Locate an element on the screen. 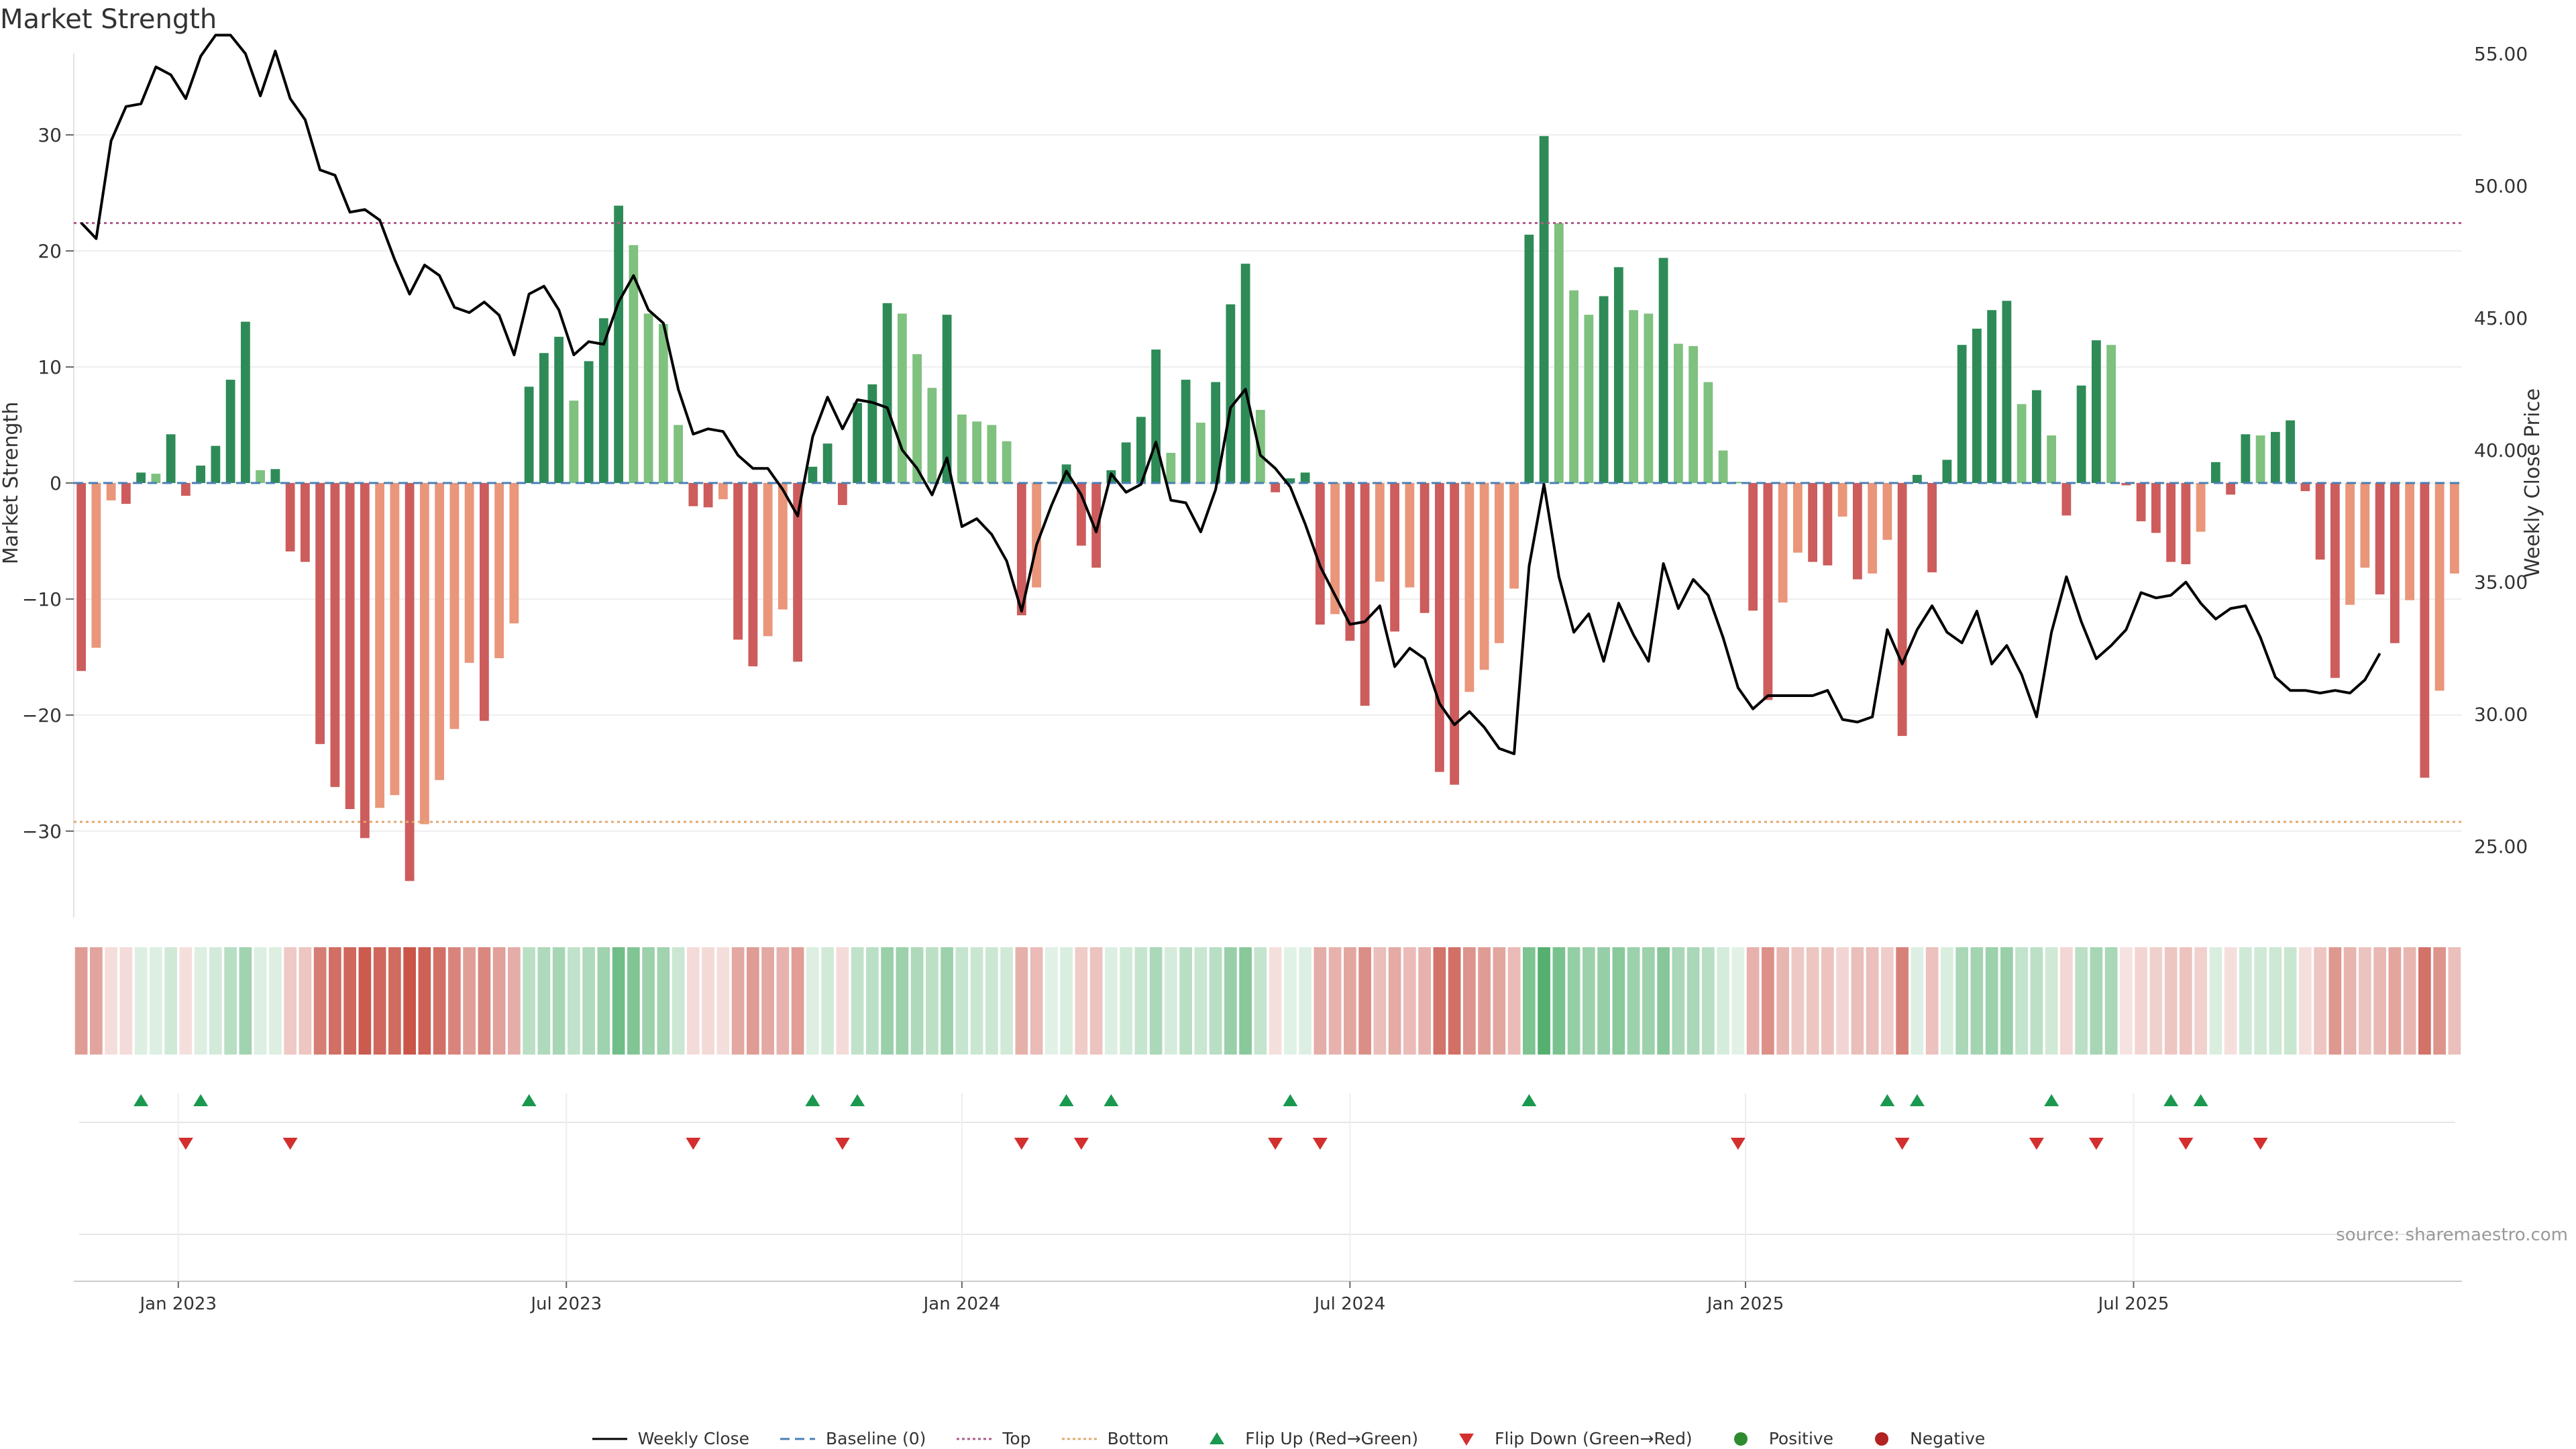 The image size is (2576, 1449). legend-weekly-close: Weekly Close is located at coordinates (670, 1438).